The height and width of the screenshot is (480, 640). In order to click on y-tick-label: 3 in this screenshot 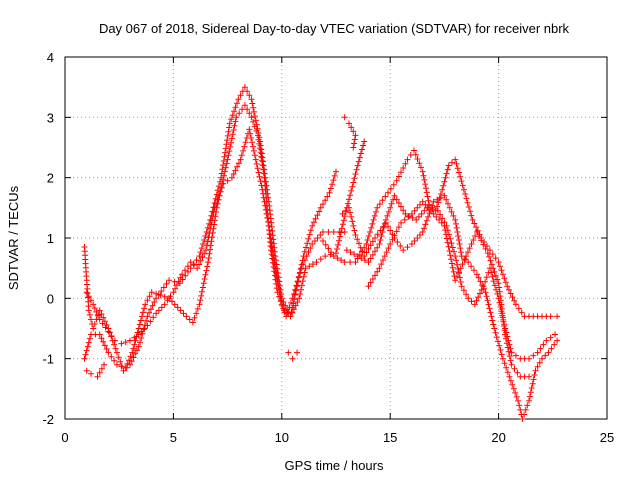, I will do `click(50, 117)`.